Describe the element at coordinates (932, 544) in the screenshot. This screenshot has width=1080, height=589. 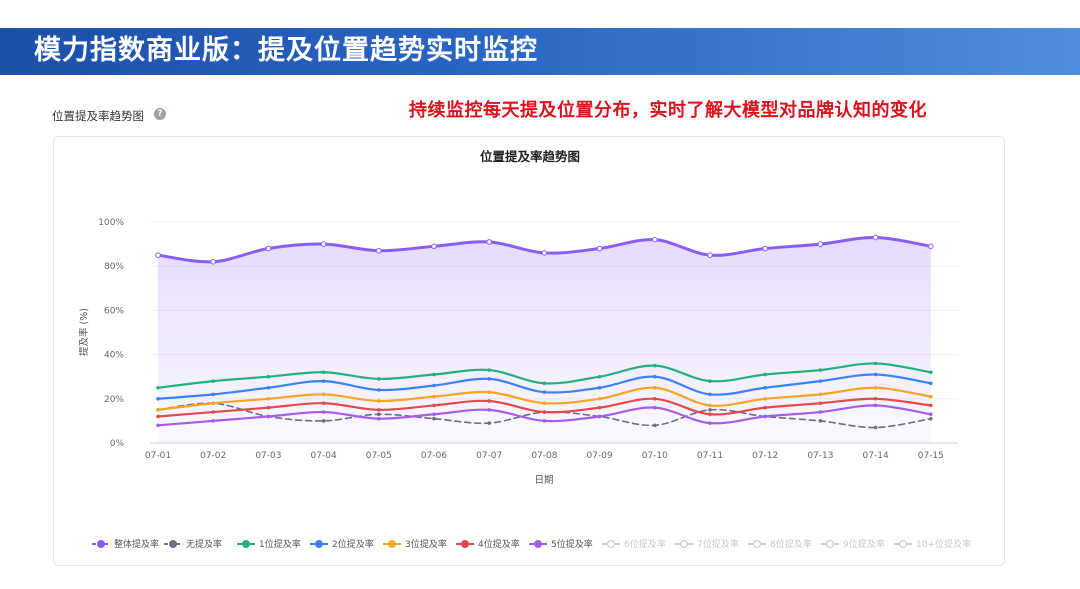
I see `legend-item: 10+位提及率` at that location.